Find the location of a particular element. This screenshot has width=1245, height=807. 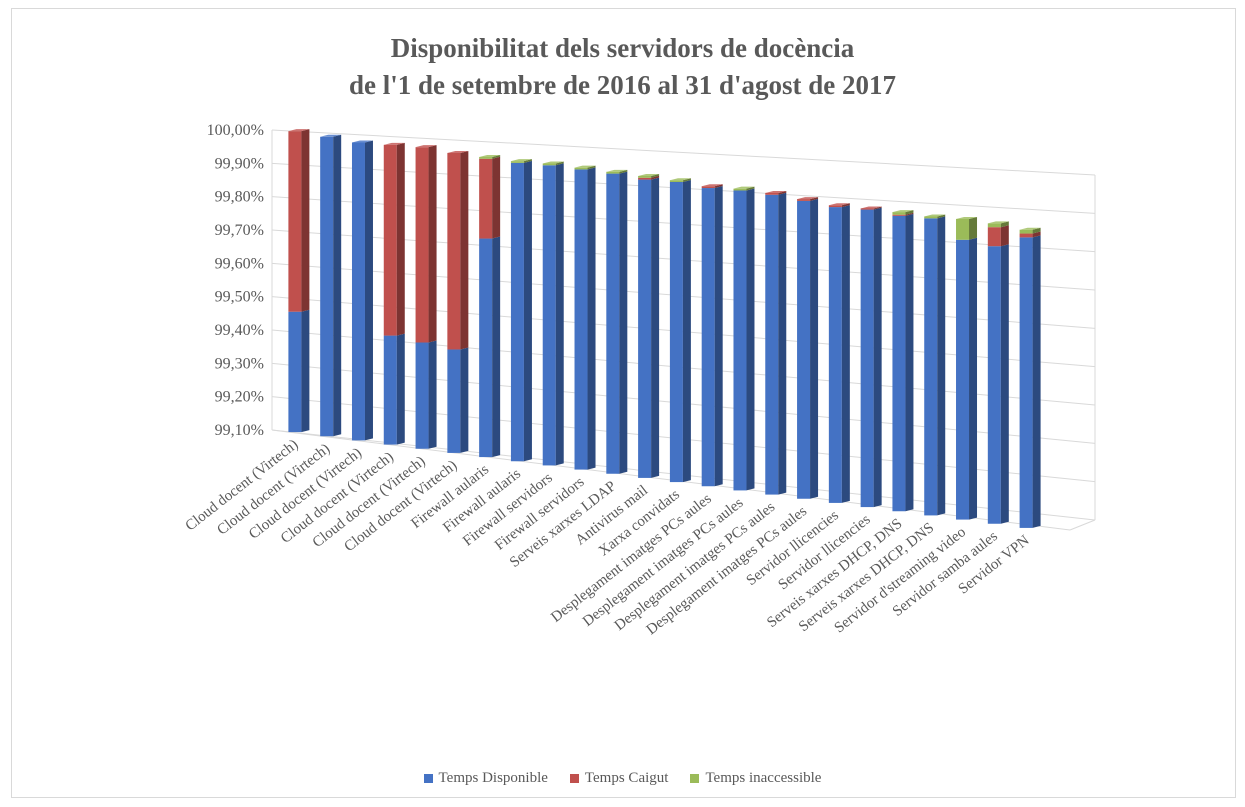

y-tick-label: 99,80% is located at coordinates (239, 197).